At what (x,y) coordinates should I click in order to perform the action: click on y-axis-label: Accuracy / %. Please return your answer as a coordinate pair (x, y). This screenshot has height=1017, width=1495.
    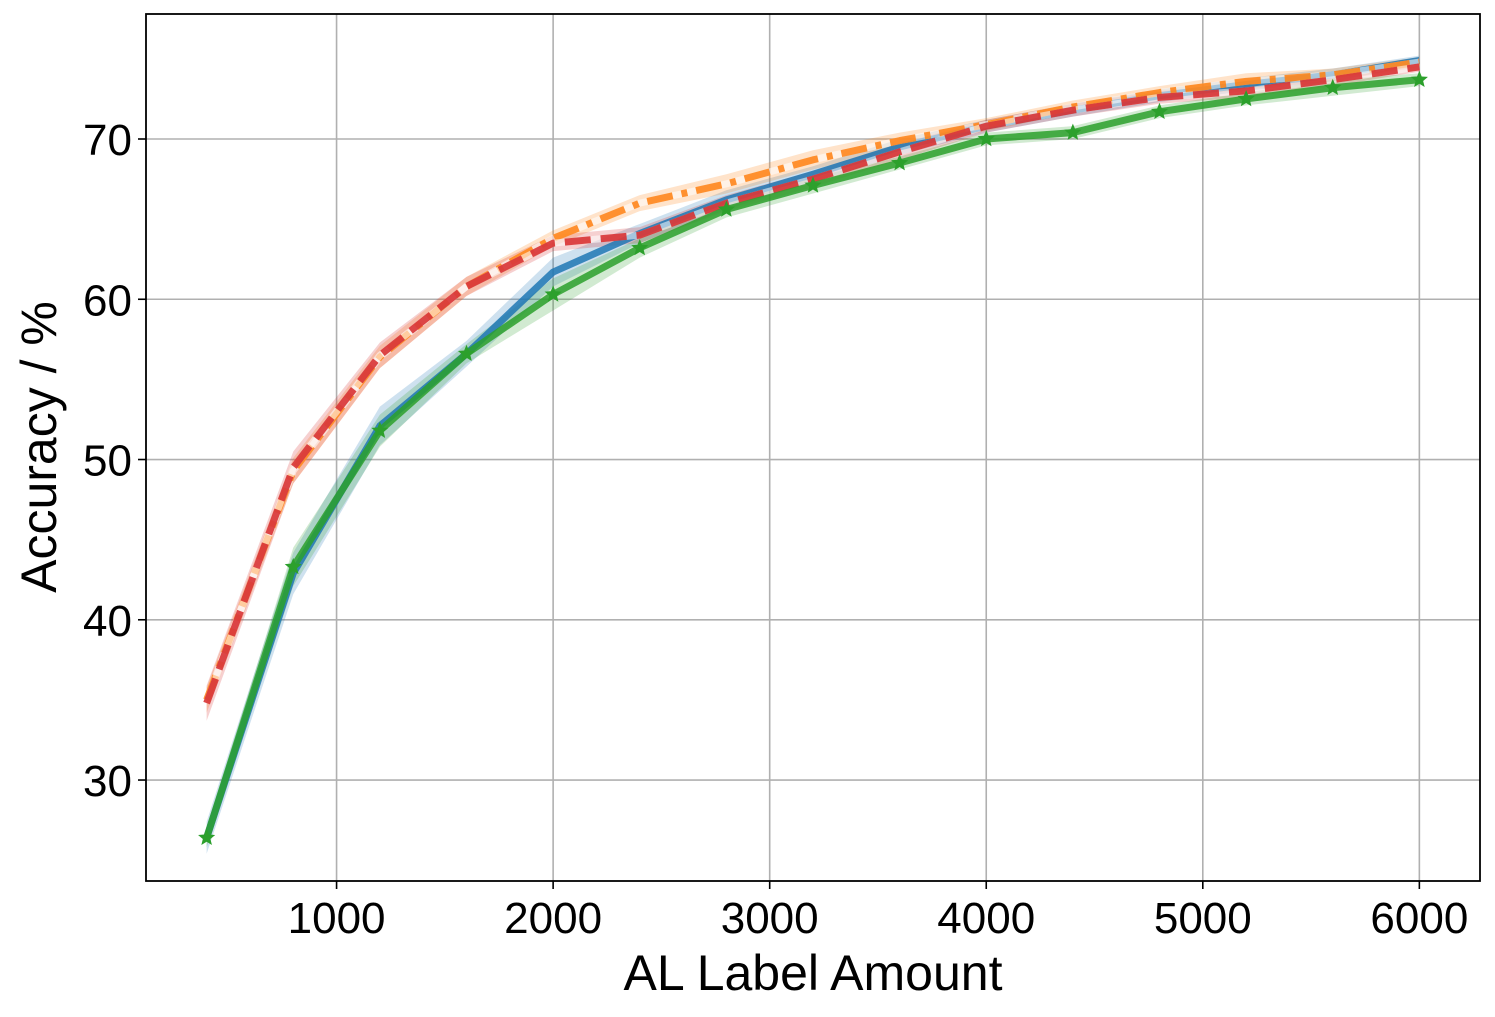
    Looking at the image, I should click on (39, 447).